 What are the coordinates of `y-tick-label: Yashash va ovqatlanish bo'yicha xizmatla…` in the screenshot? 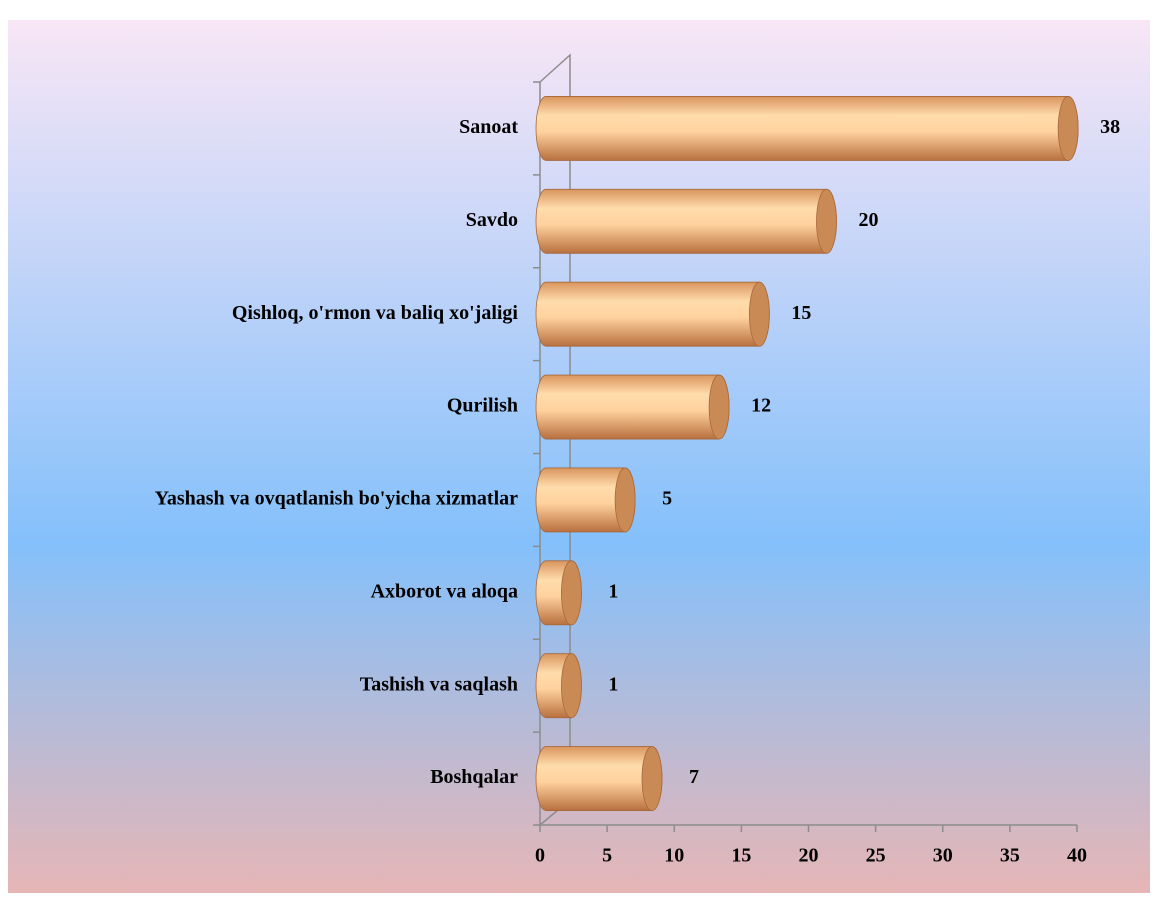 It's located at (337, 499).